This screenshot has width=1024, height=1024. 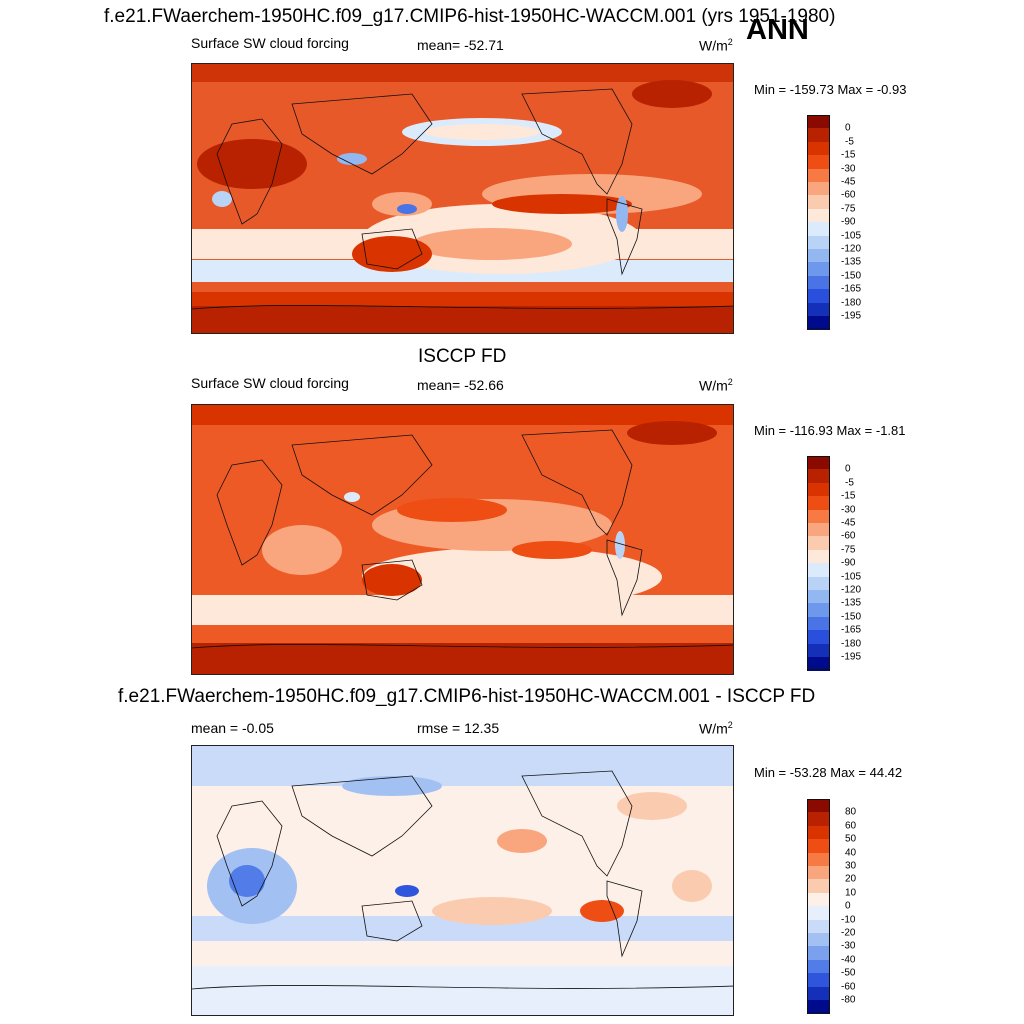 What do you see at coordinates (830, 89) in the screenshot?
I see `panel1-minmax-label: Min = -159.73 Max = -0.93` at bounding box center [830, 89].